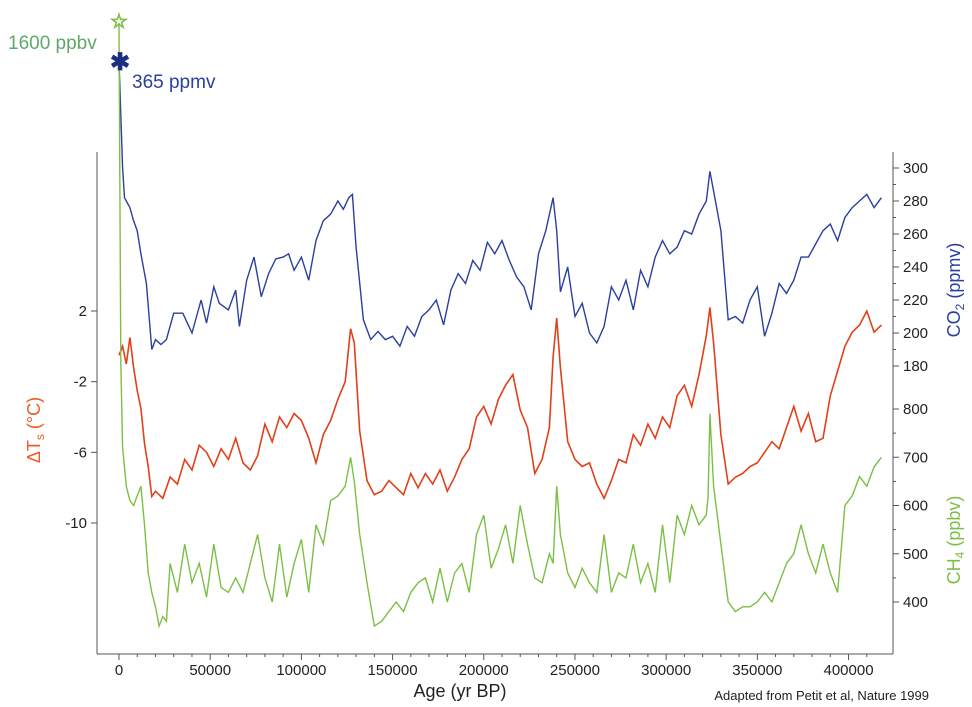 Image resolution: width=972 pixels, height=707 pixels. I want to click on x-axis-label: Age (yr BP), so click(459, 691).